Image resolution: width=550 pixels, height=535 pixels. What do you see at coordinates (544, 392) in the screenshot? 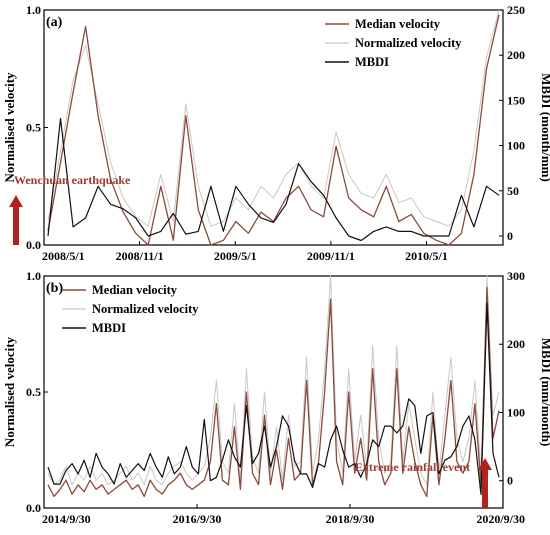
I see `y2-axis-title: MBDI (mm/month)` at bounding box center [544, 392].